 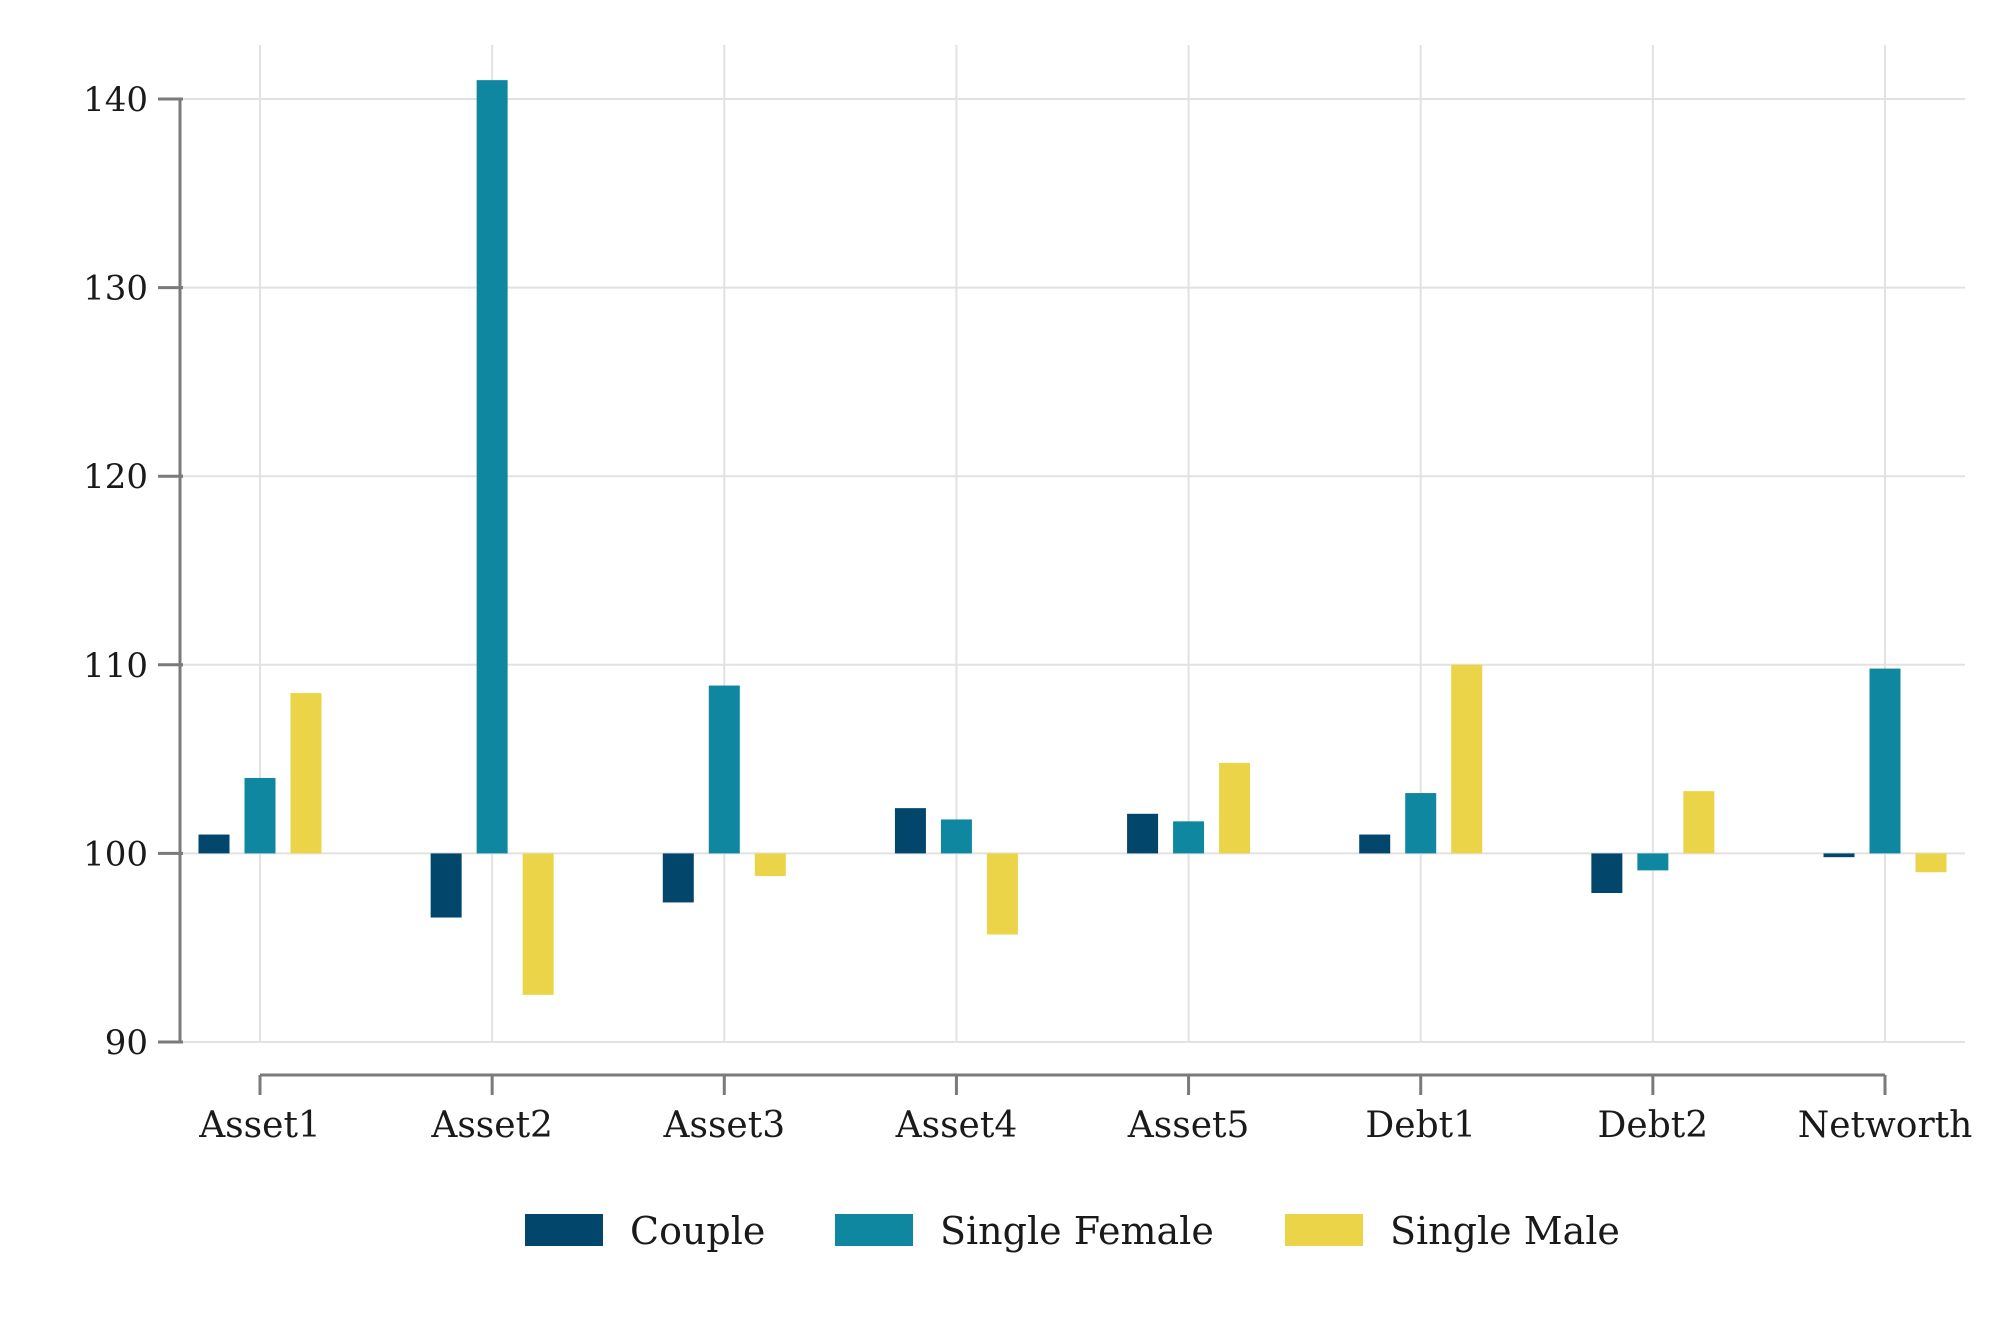 What do you see at coordinates (564, 1230) in the screenshot?
I see `legend-swatch-couple` at bounding box center [564, 1230].